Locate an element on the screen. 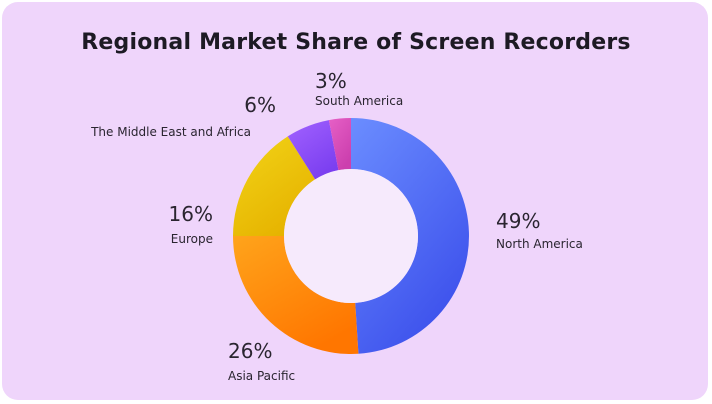  slice-the-middle-east-and-africa is located at coordinates (313, 150).